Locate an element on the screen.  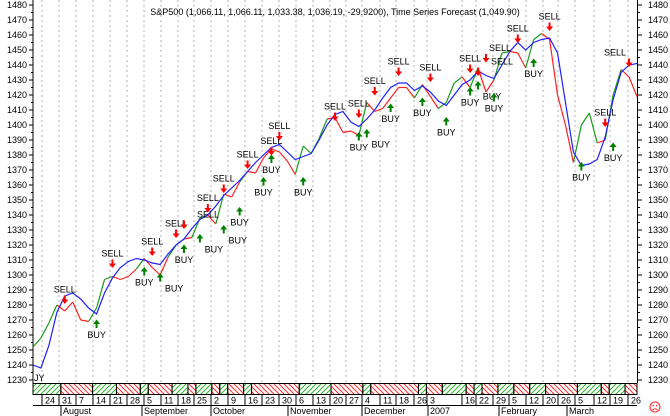
y-tick-label-left: 1430 is located at coordinates (17, 80).